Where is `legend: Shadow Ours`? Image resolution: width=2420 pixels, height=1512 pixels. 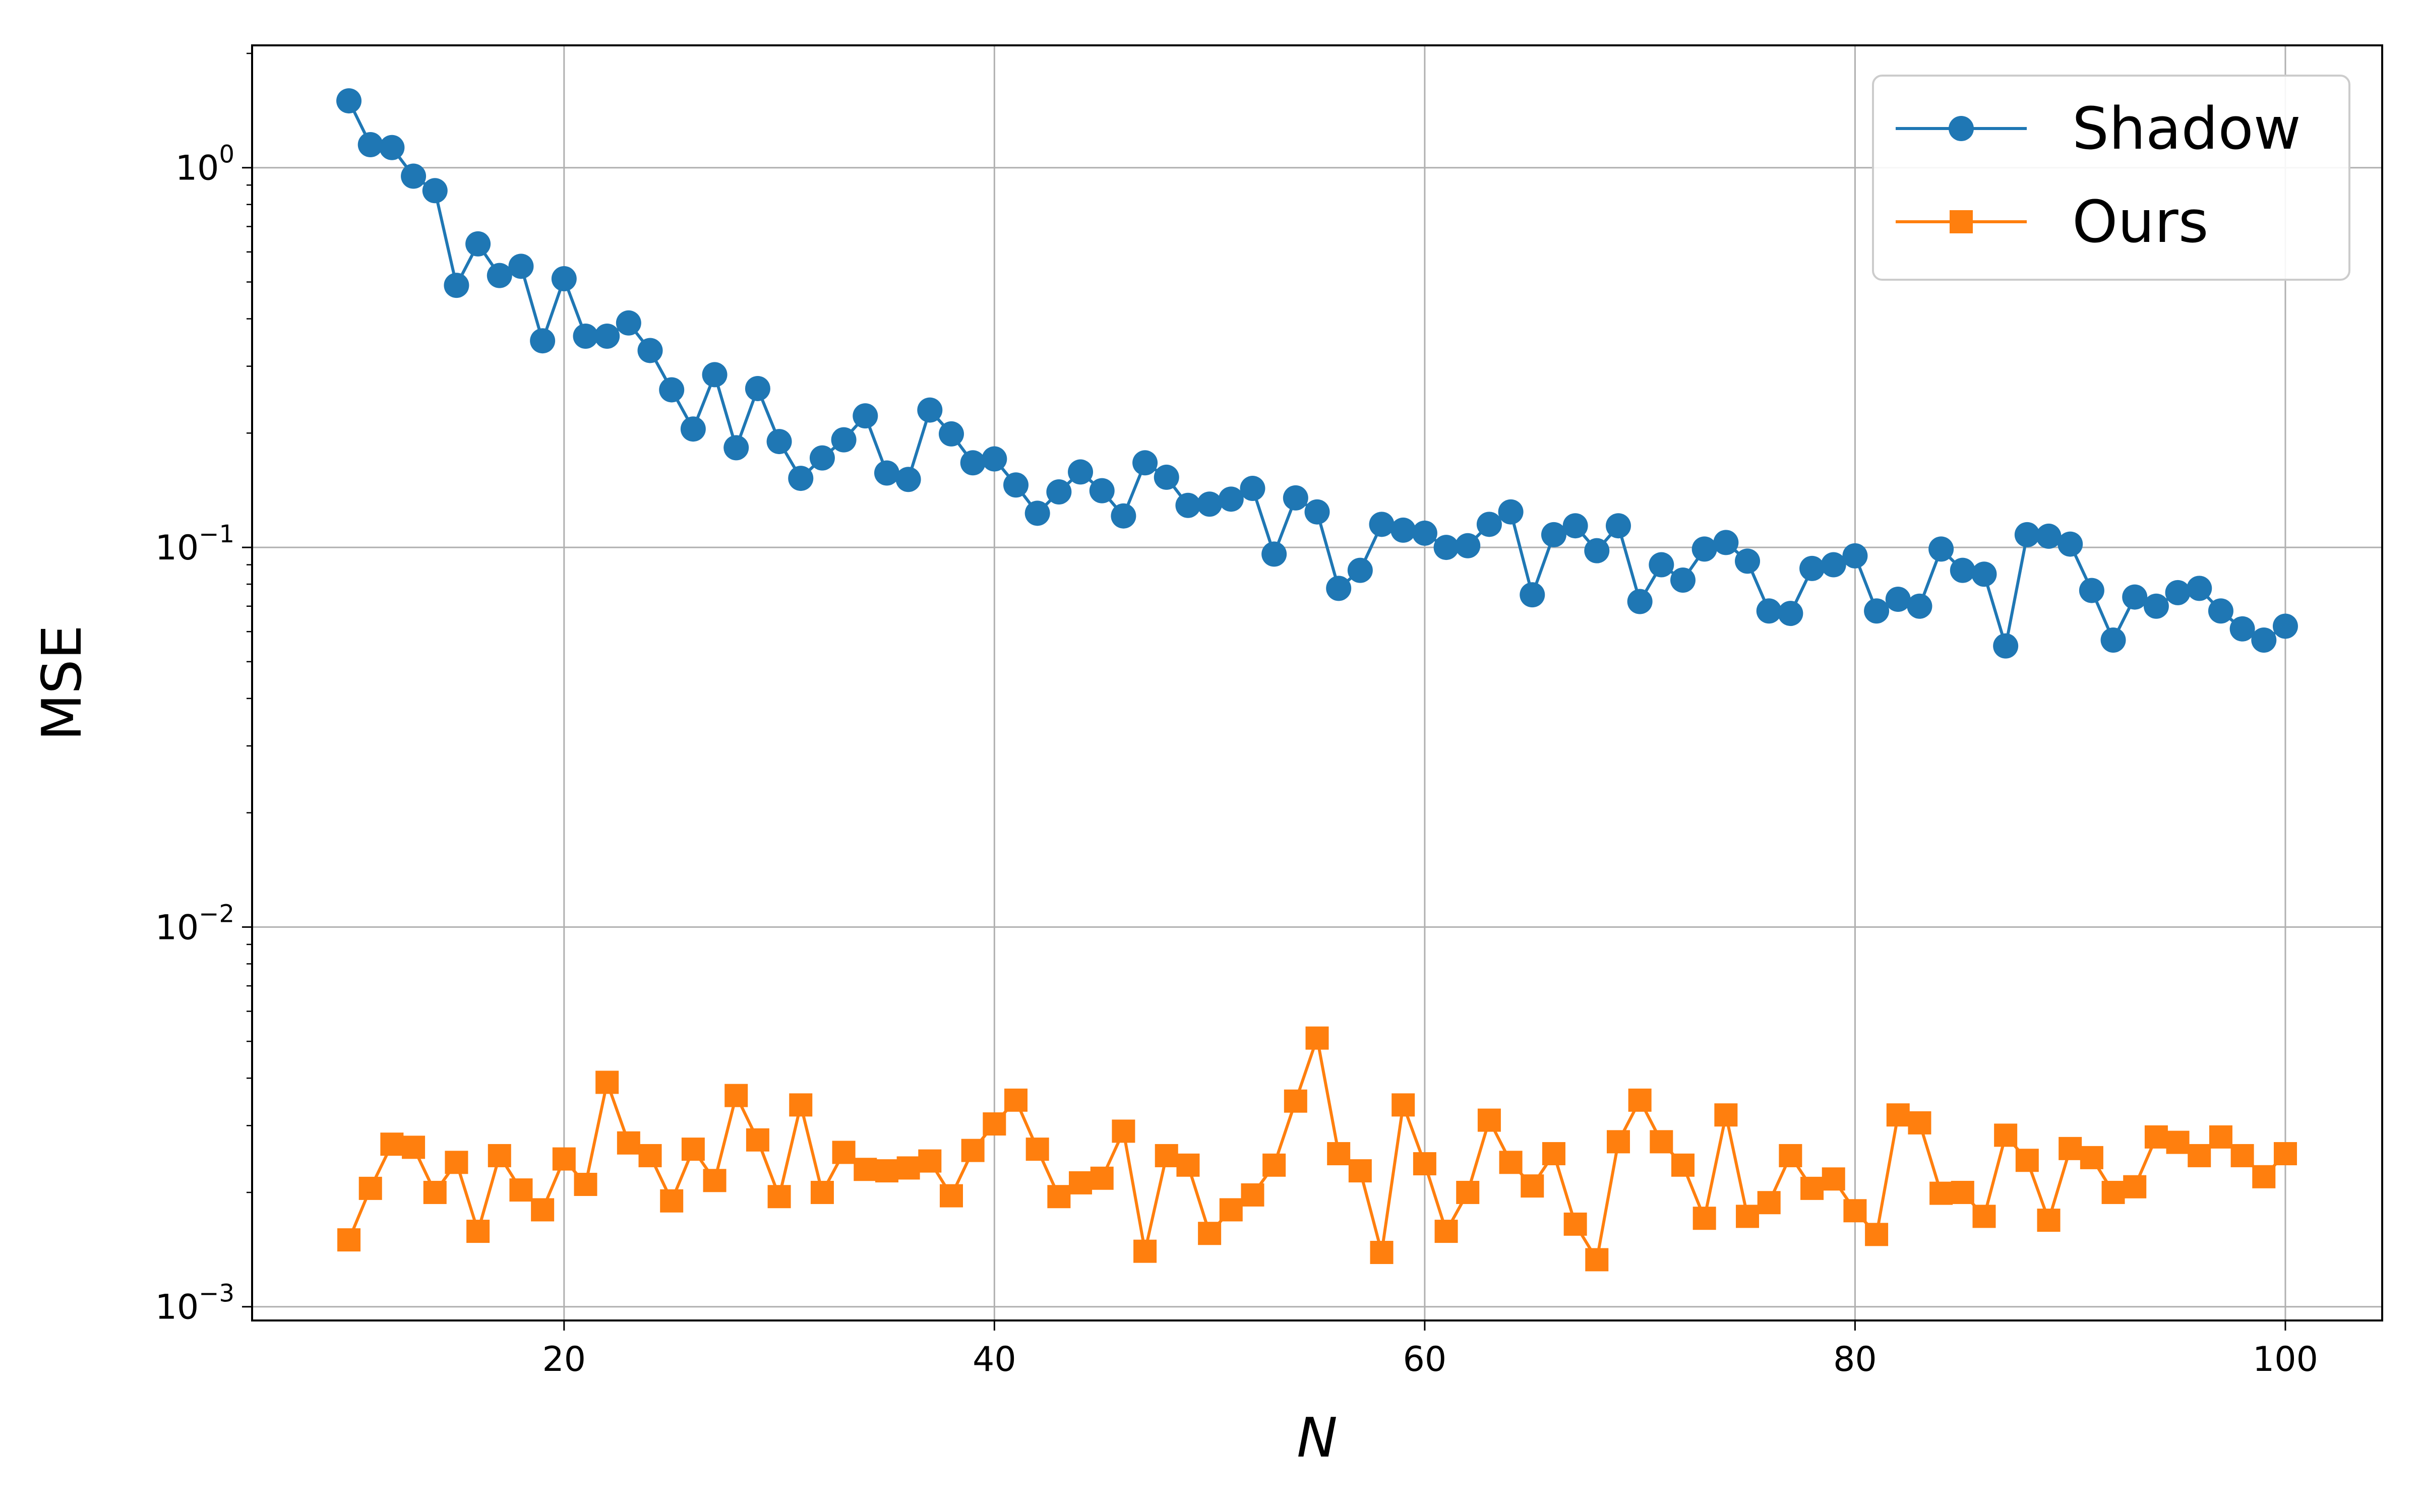 legend: Shadow Ours is located at coordinates (2111, 178).